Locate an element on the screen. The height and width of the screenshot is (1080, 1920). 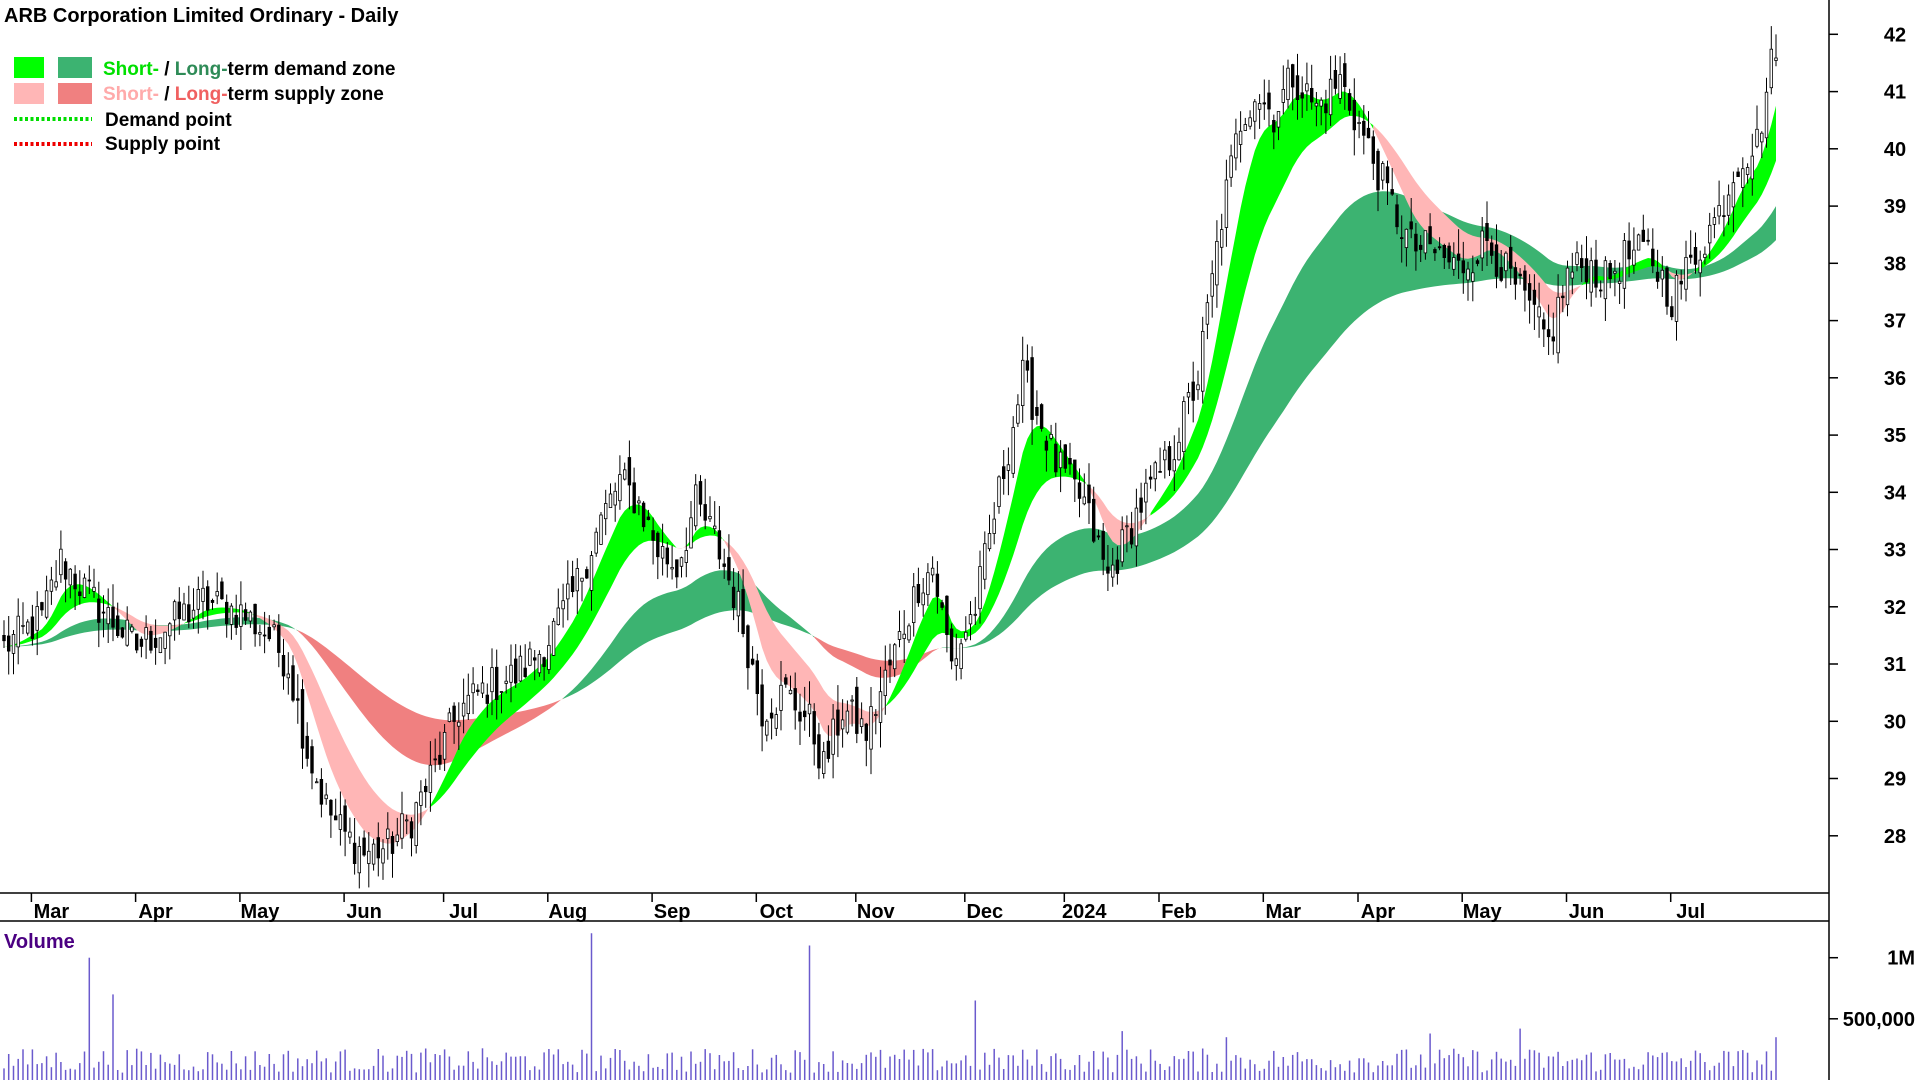
y-tick-label: 28 is located at coordinates (1895, 837).